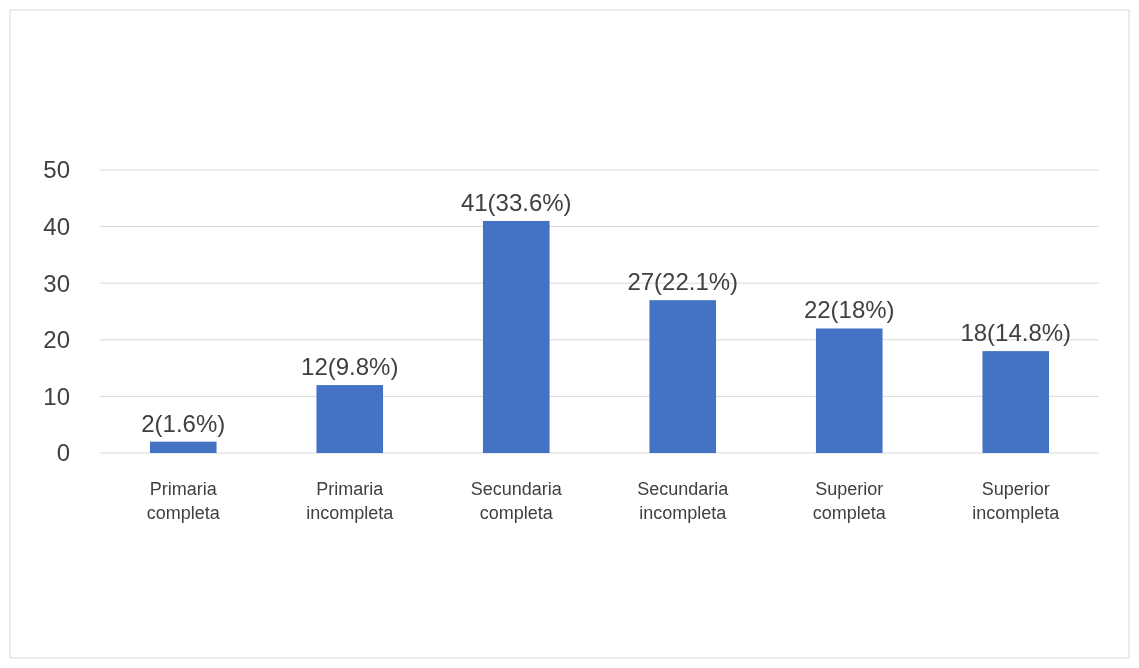  Describe the element at coordinates (56, 340) in the screenshot. I see `y-tick-label: 20` at that location.